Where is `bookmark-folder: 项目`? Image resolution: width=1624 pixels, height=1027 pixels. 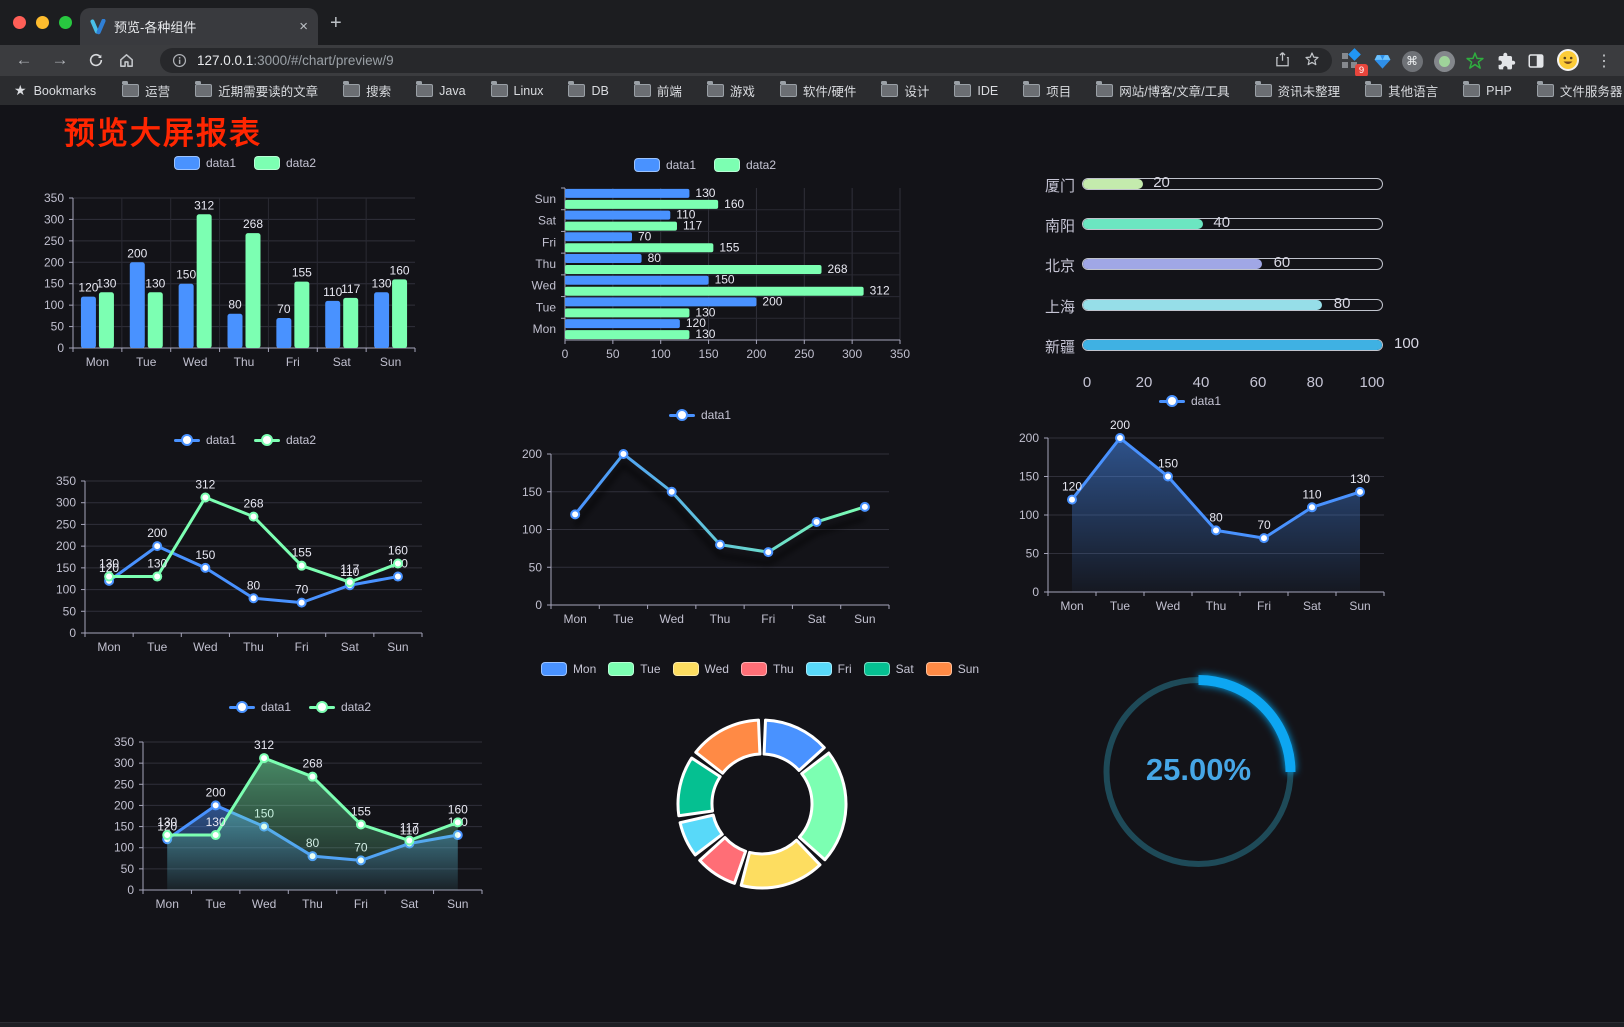
bookmark-folder: 项目 is located at coordinates (1047, 90).